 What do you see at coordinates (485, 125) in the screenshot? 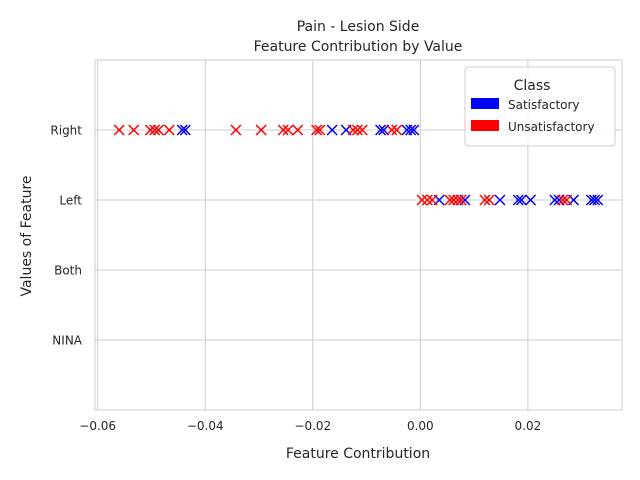
I see `legend-swatch-unsatisfactory` at bounding box center [485, 125].